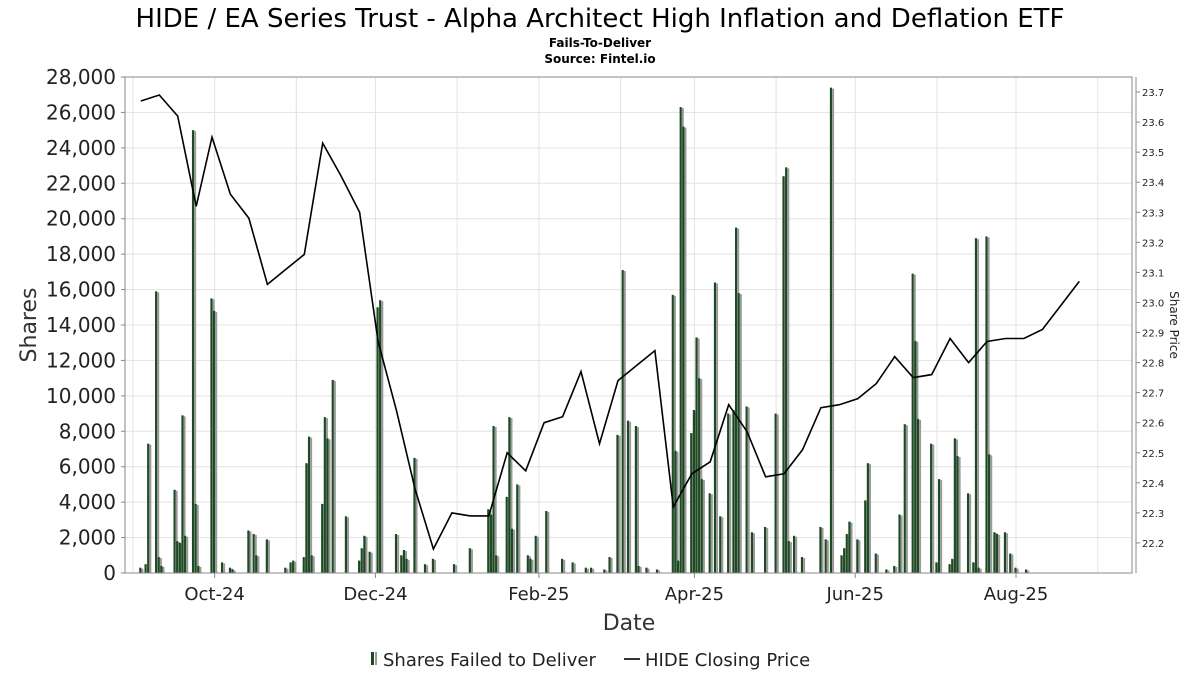 This screenshot has height=675, width=1200. I want to click on y2-tick-label: 22.4, so click(1153, 484).